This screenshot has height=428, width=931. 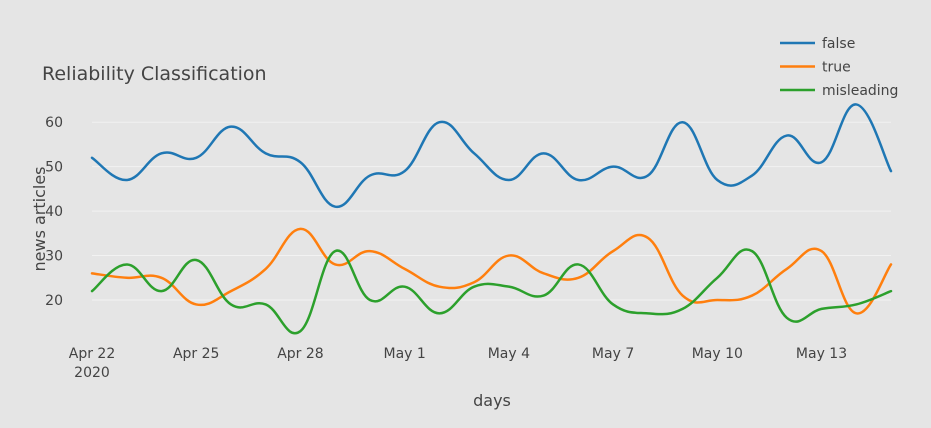 What do you see at coordinates (196, 354) in the screenshot?
I see `x-tick-label: Apr 25` at bounding box center [196, 354].